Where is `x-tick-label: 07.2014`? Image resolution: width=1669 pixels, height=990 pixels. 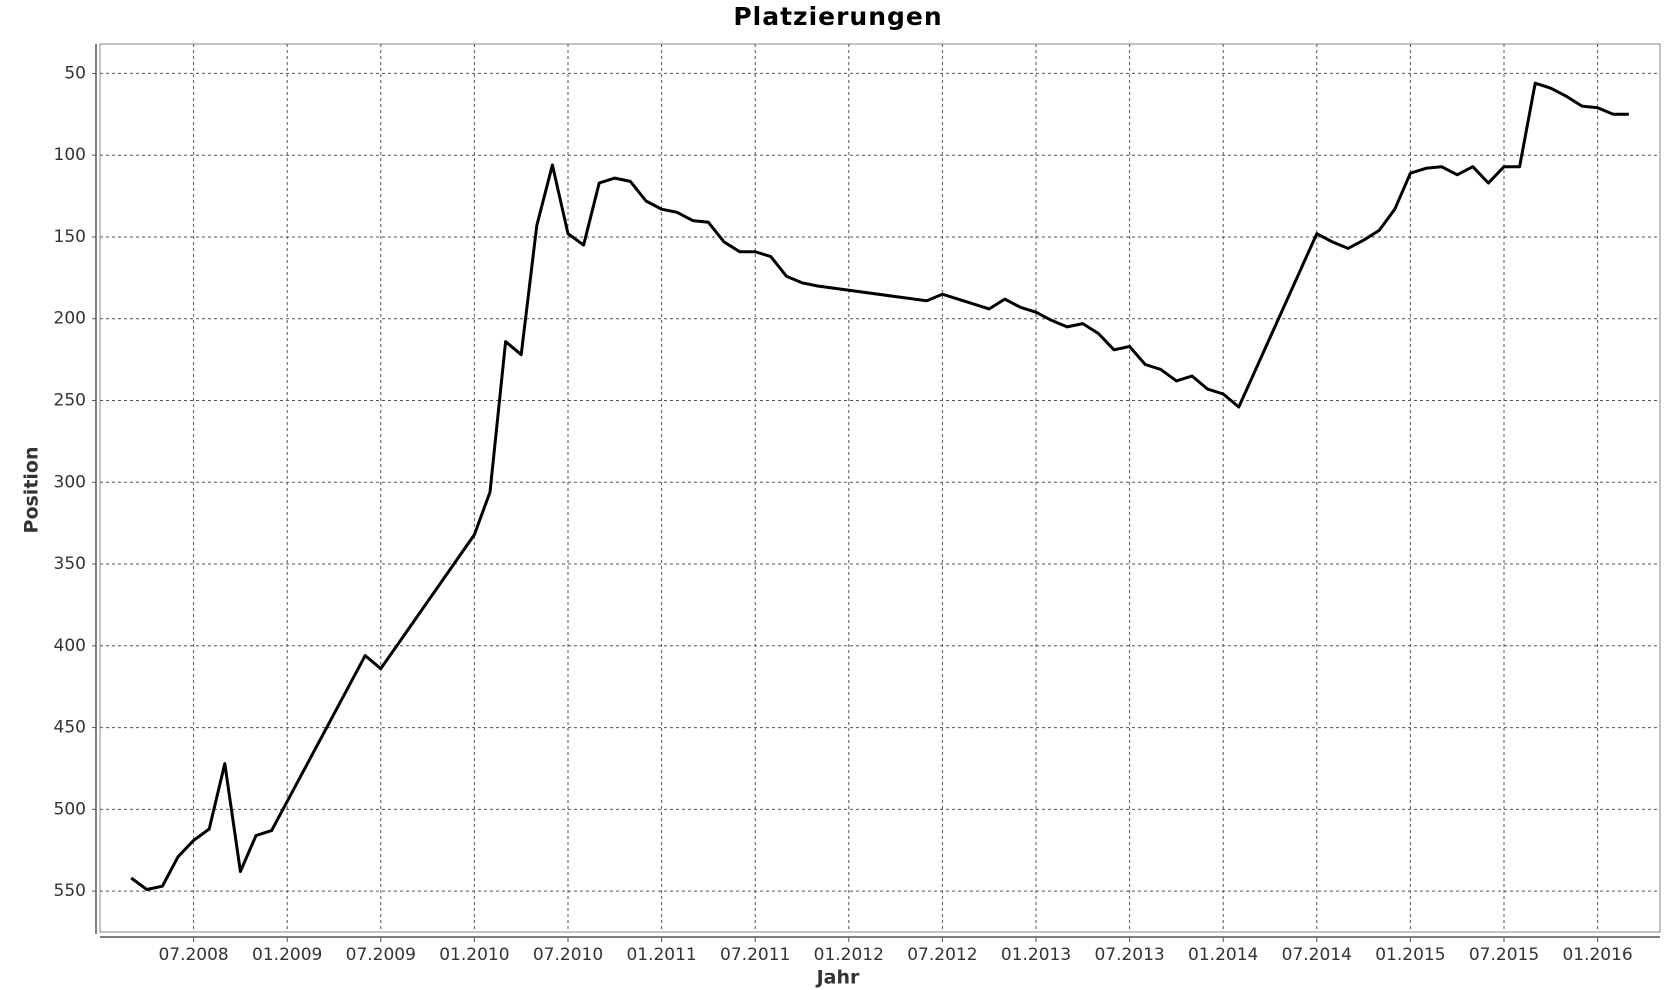 x-tick-label: 07.2014 is located at coordinates (1317, 955).